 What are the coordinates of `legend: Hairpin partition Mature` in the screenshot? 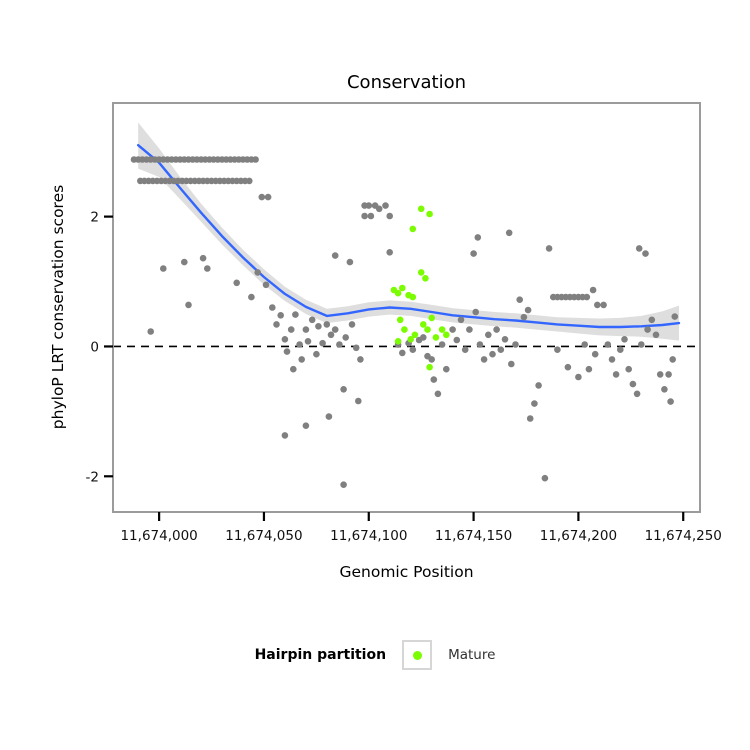 It's located at (375, 655).